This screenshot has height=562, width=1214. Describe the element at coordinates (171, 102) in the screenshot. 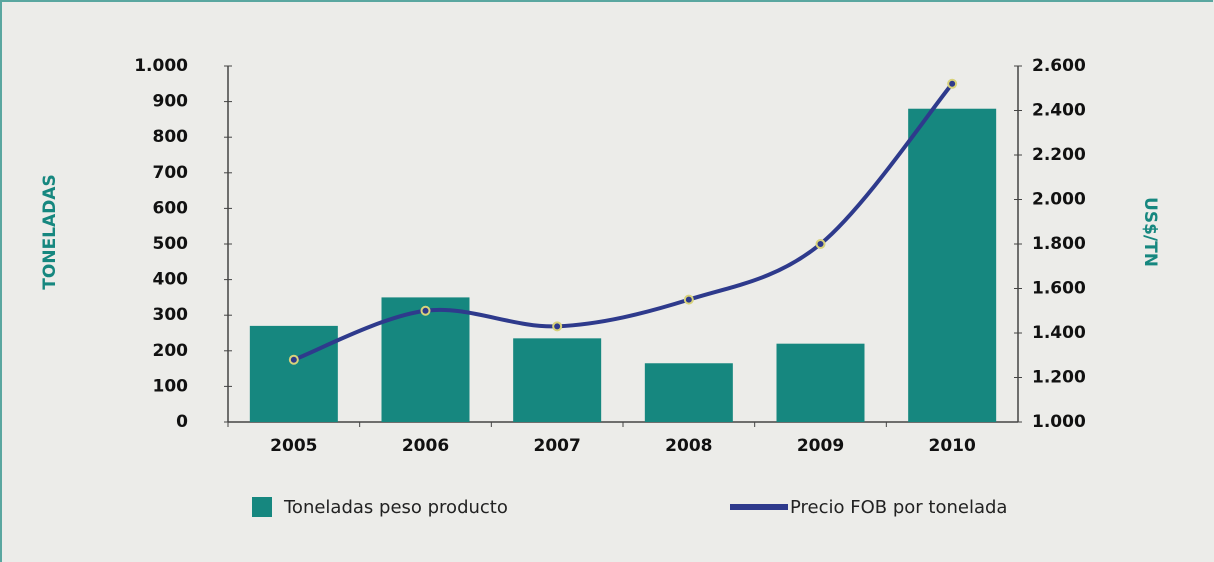

I see `y-tick-label: 900` at that location.